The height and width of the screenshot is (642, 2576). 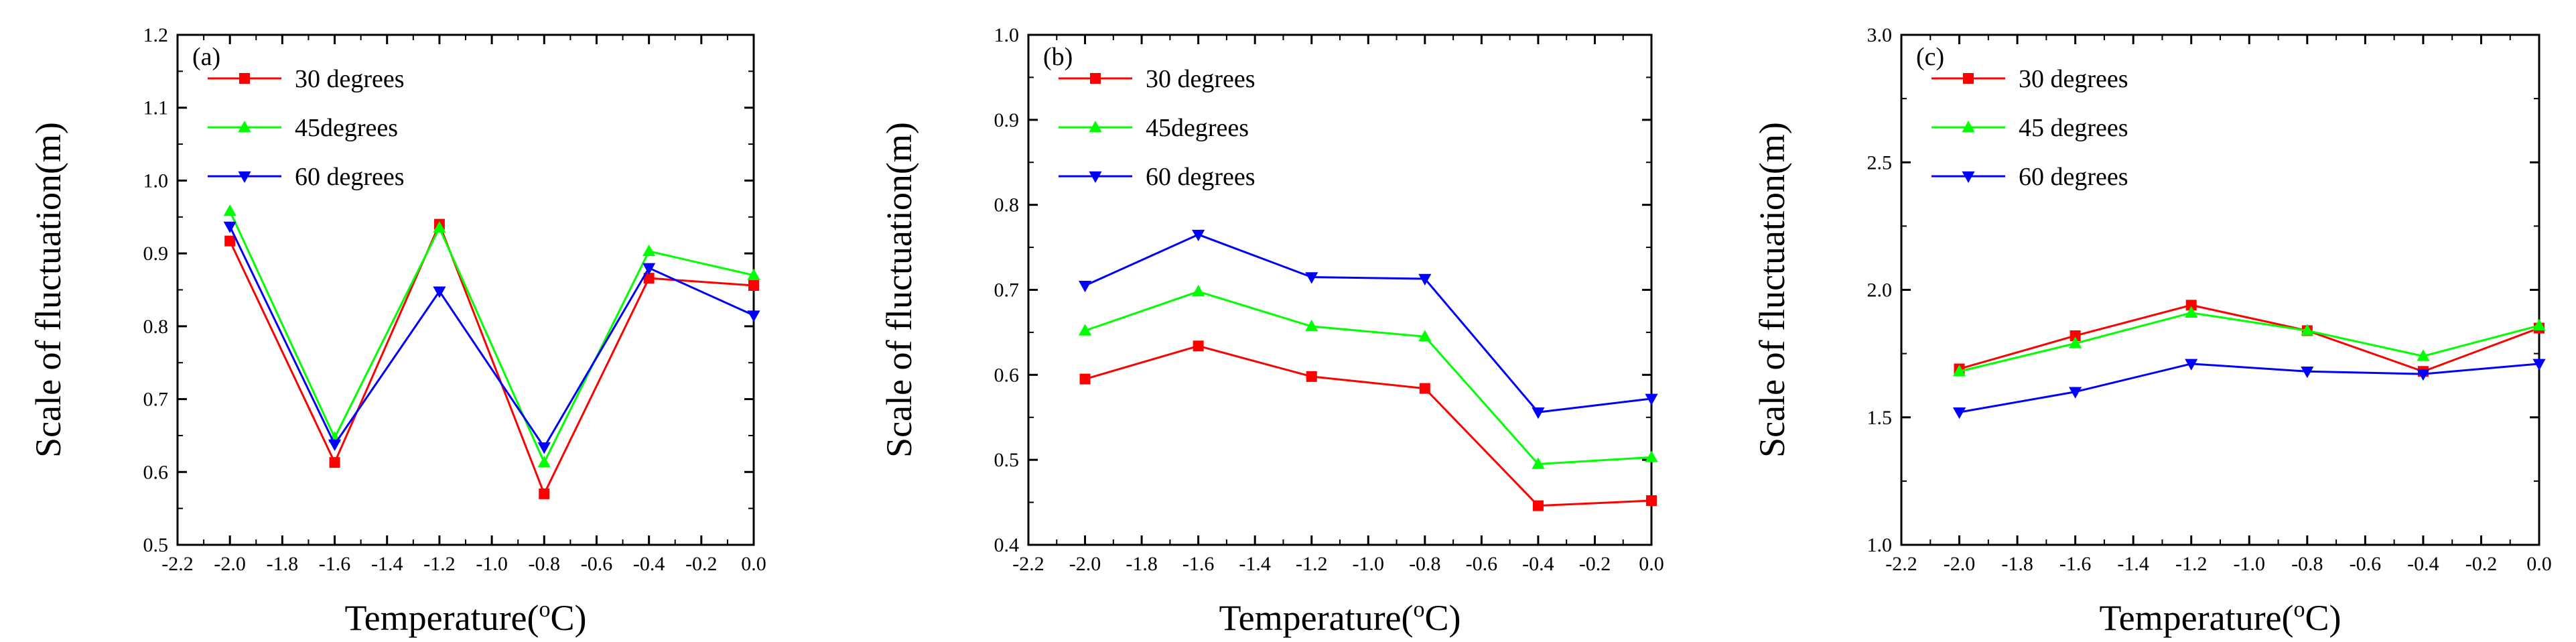 I want to click on y-tick-label: 1.5, so click(x=1880, y=418).